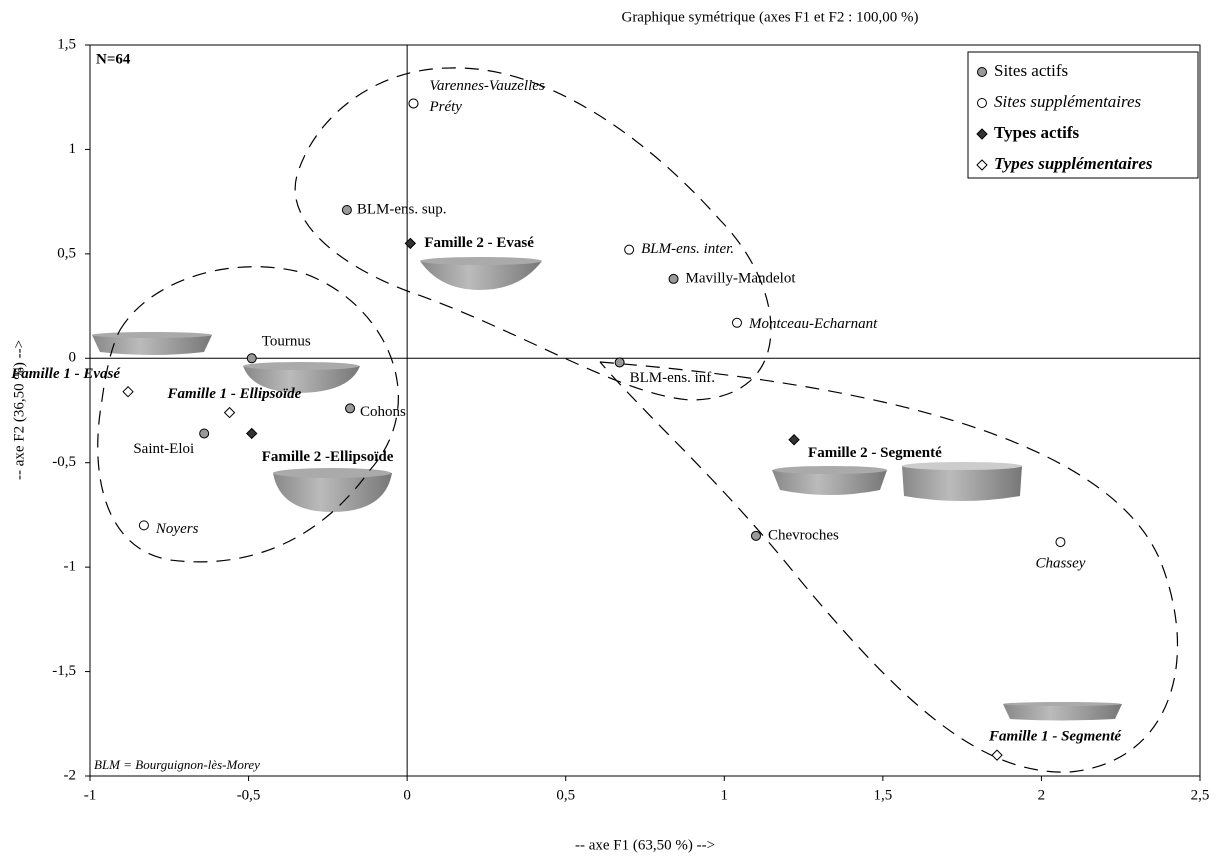 This screenshot has width=1218, height=856. I want to click on x-axis-label: -- axe F1 (63,50 %) -->, so click(645, 845).